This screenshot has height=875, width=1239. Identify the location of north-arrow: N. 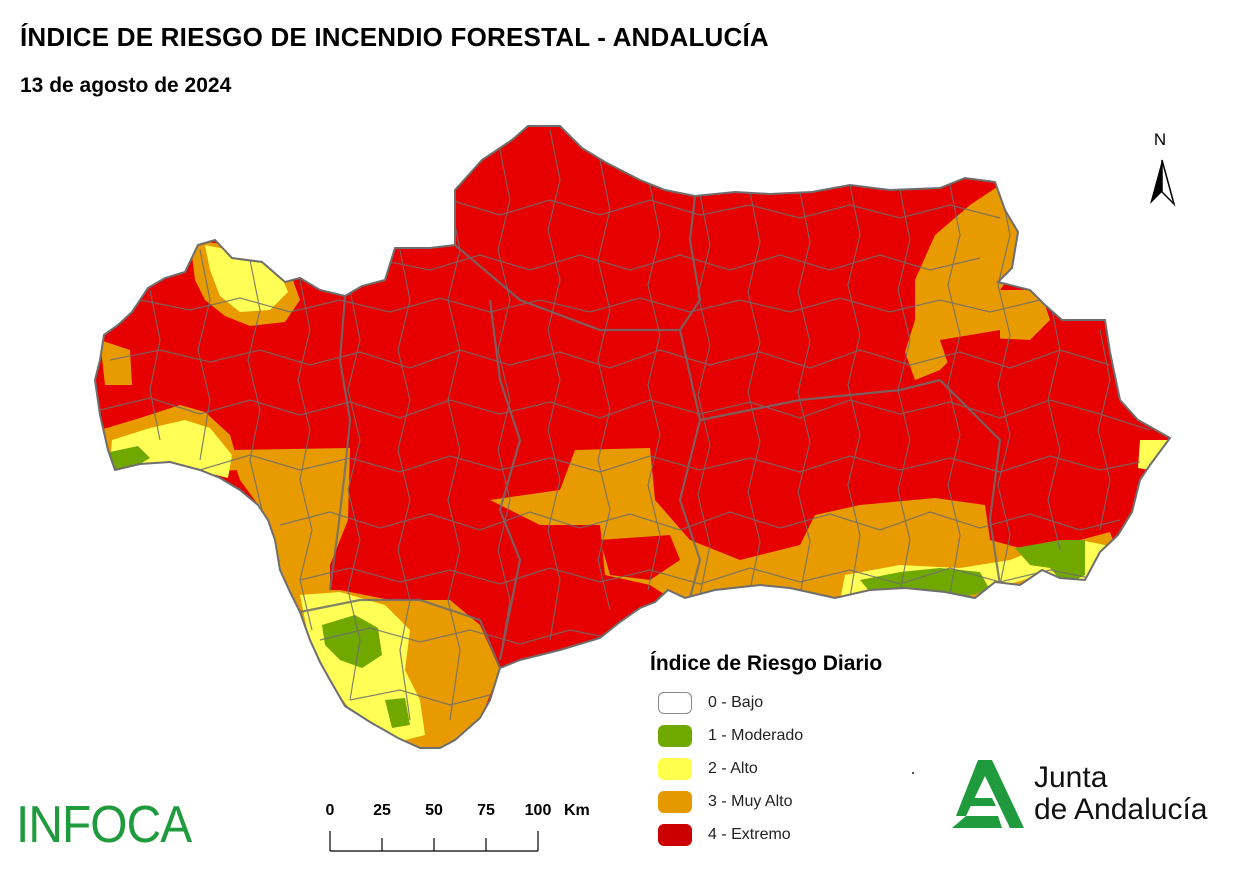
(1160, 170).